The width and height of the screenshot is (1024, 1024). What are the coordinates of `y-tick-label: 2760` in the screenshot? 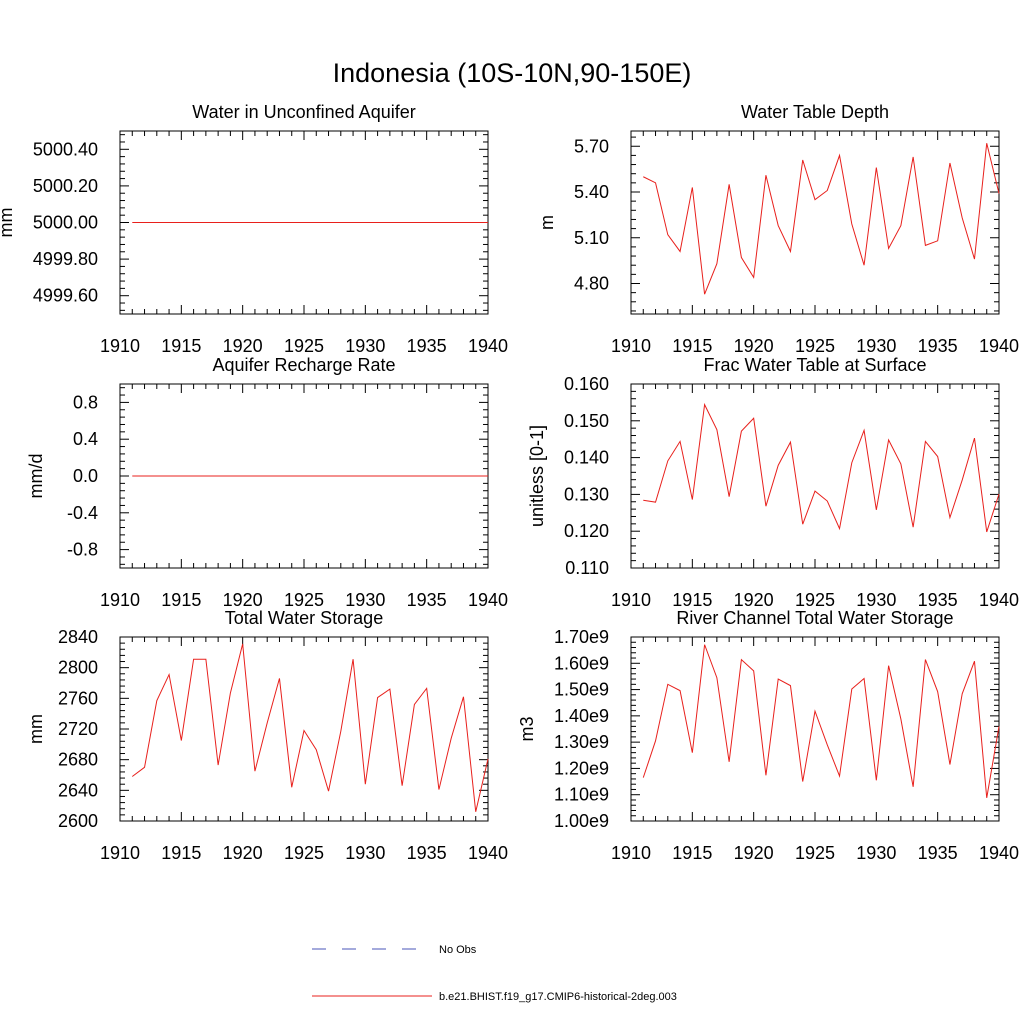 It's located at (78, 698).